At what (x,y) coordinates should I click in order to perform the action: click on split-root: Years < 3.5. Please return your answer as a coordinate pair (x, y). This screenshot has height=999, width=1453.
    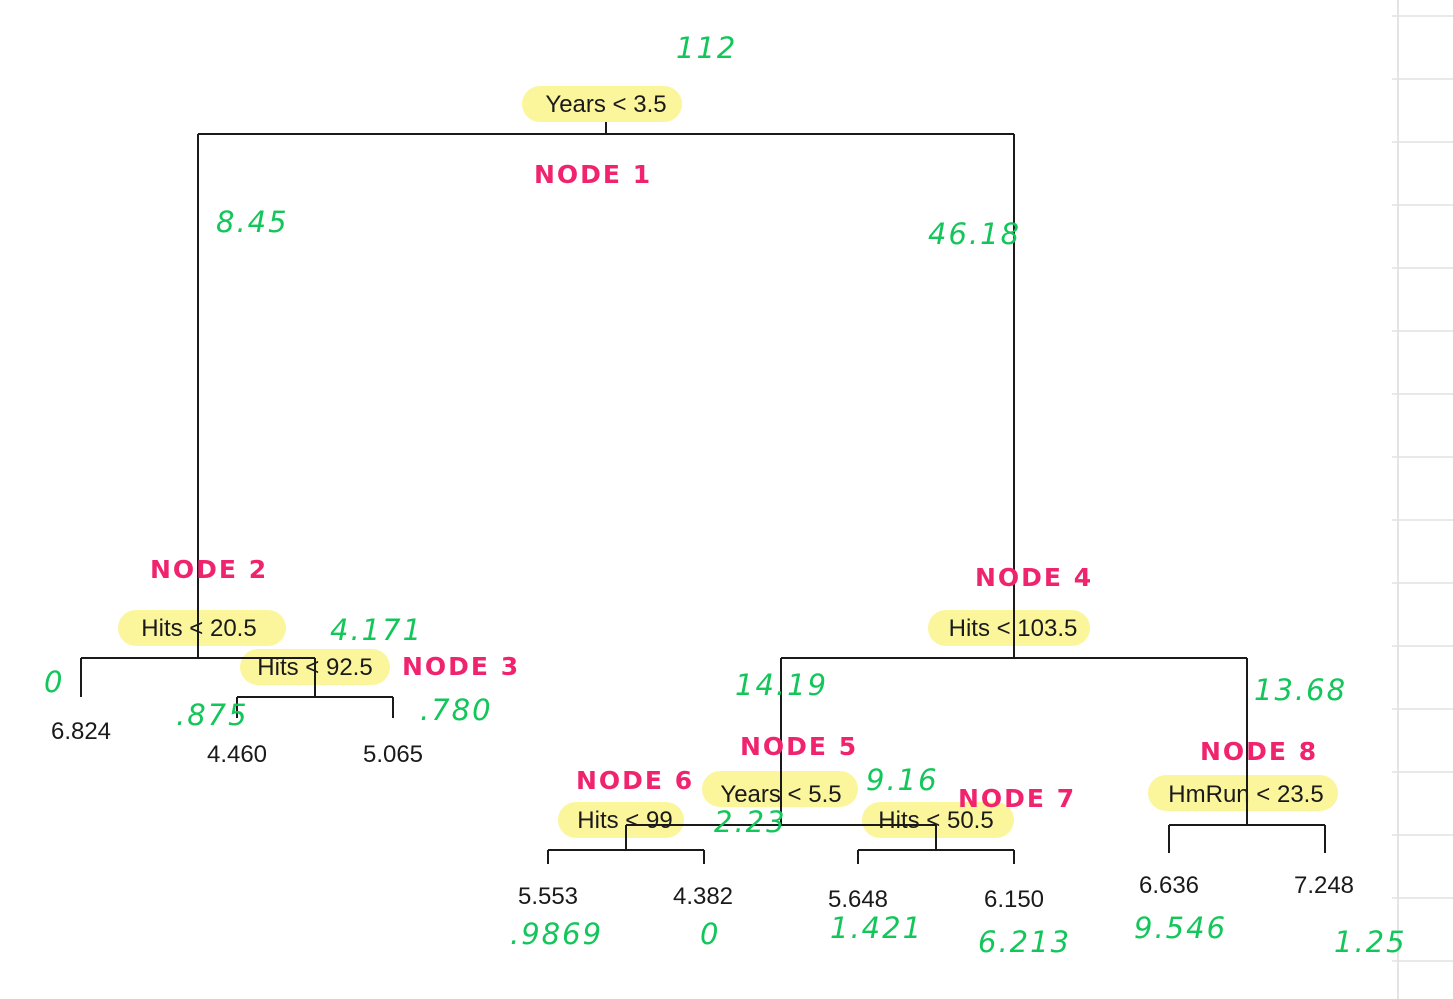
    Looking at the image, I should click on (605, 104).